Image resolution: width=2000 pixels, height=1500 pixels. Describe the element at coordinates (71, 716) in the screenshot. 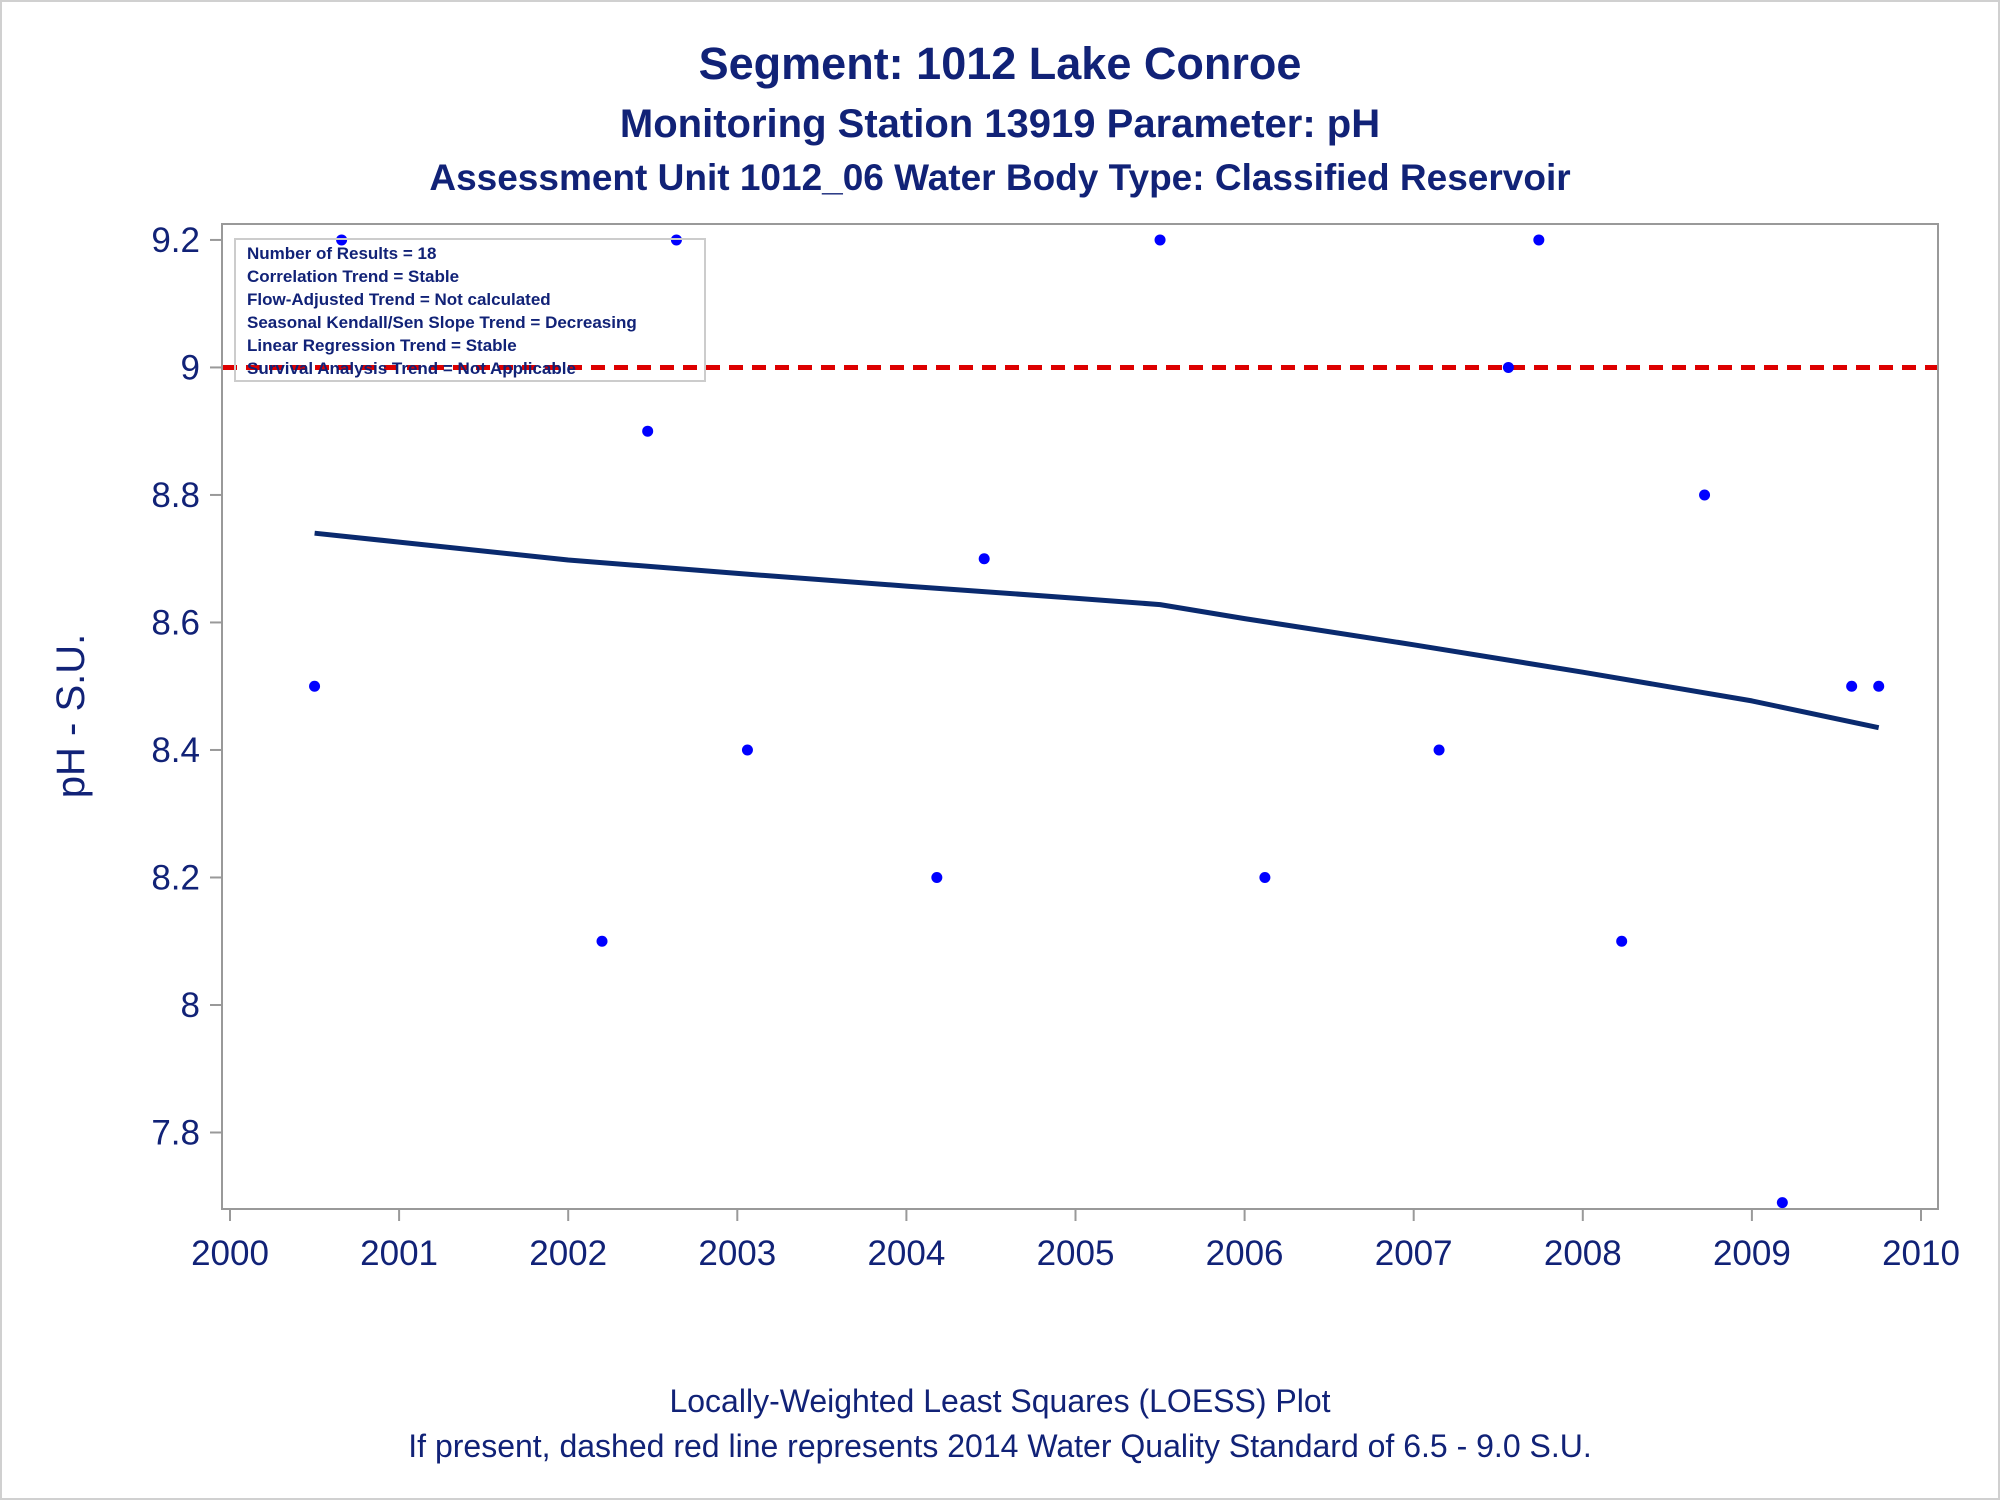

I see `y-axis-label: pH - S.U.` at that location.